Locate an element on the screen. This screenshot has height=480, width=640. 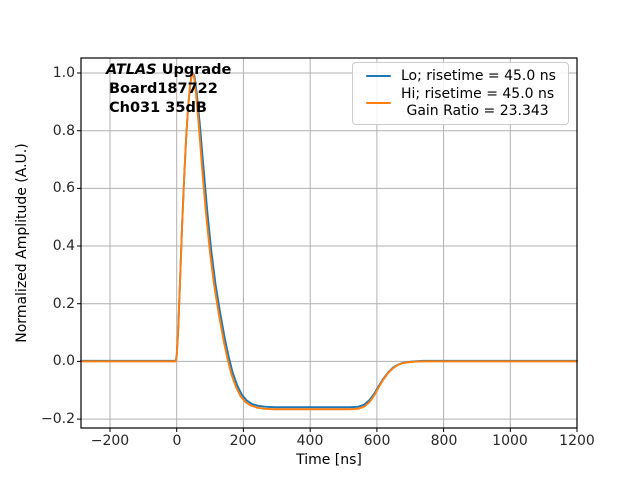
y-tick-label: 1.0 is located at coordinates (63, 73).